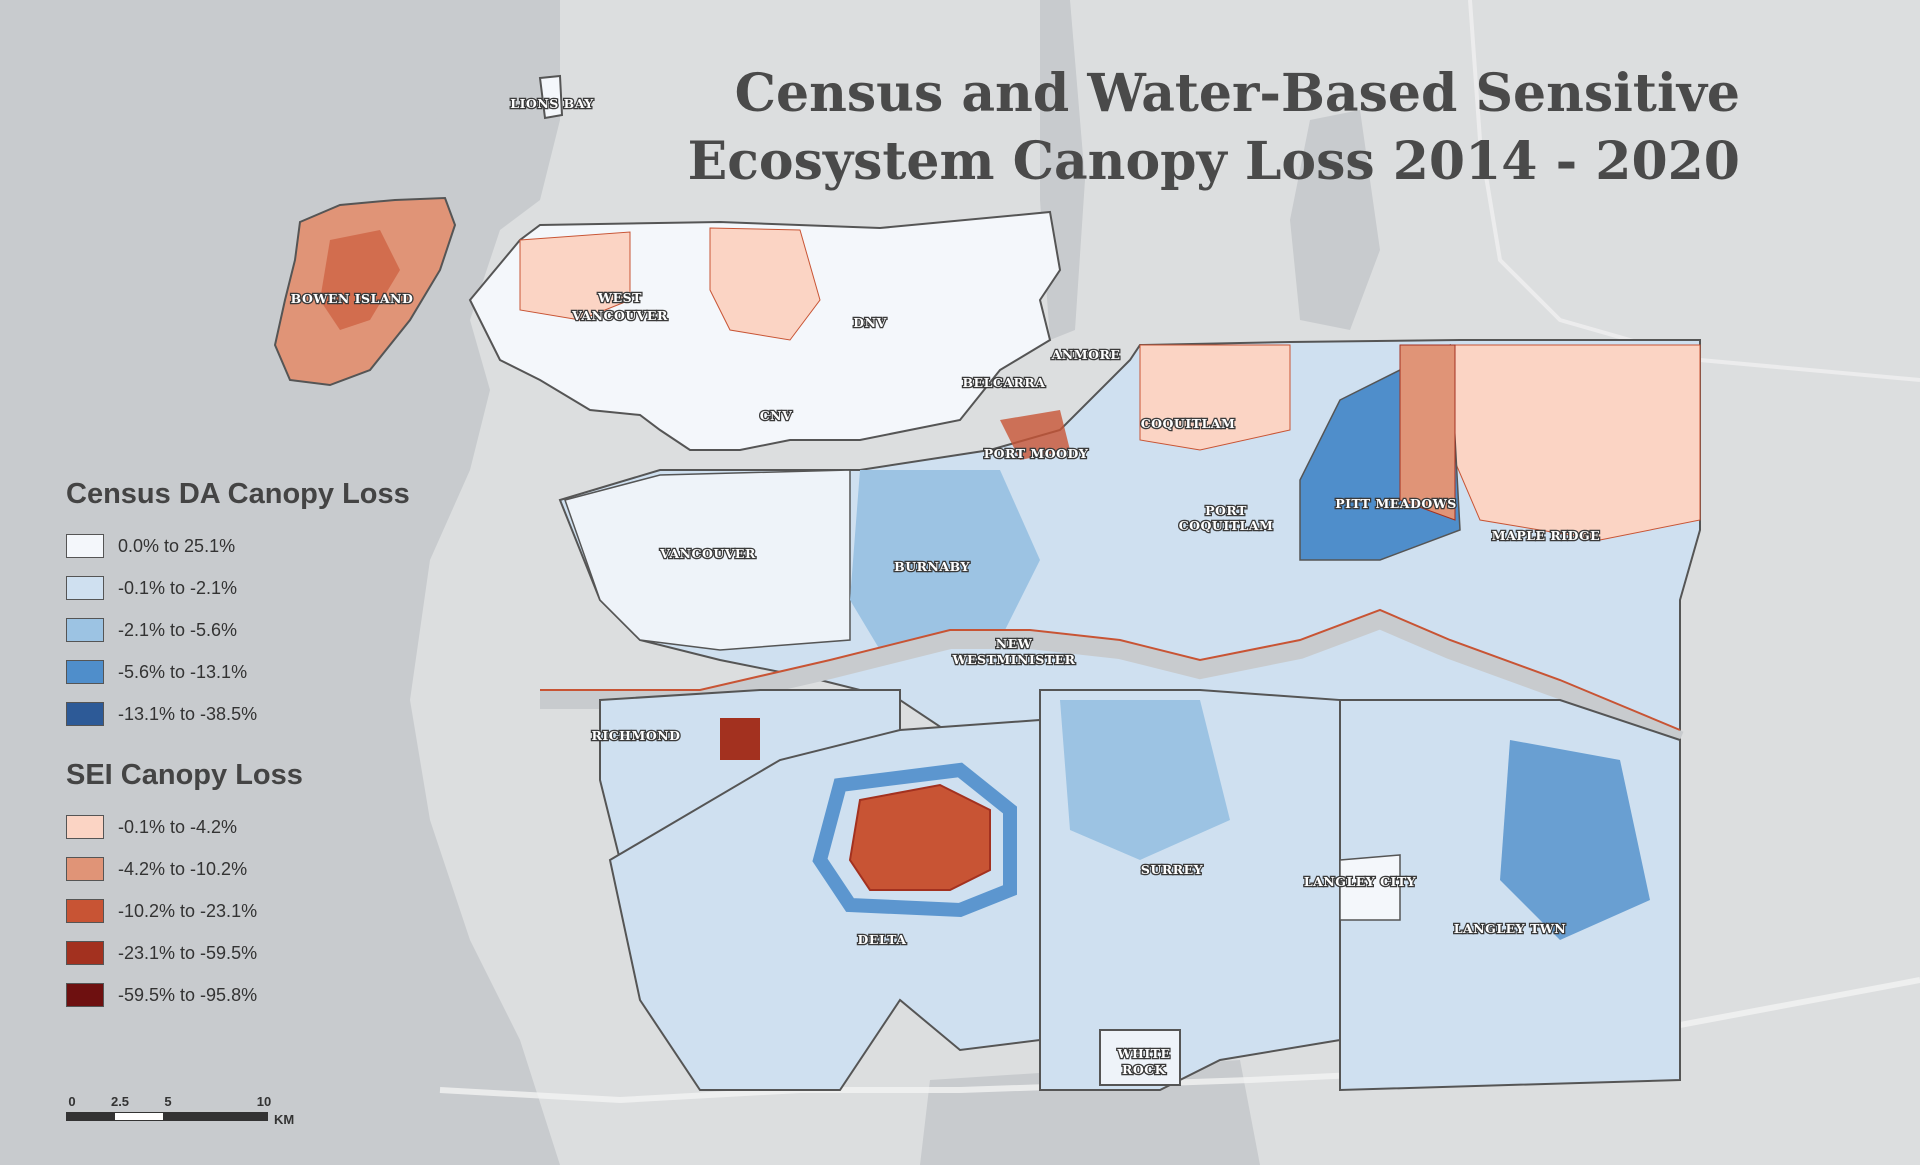  Describe the element at coordinates (266, 672) in the screenshot. I see `census-legend-row: -5.6% to -13.1%` at that location.